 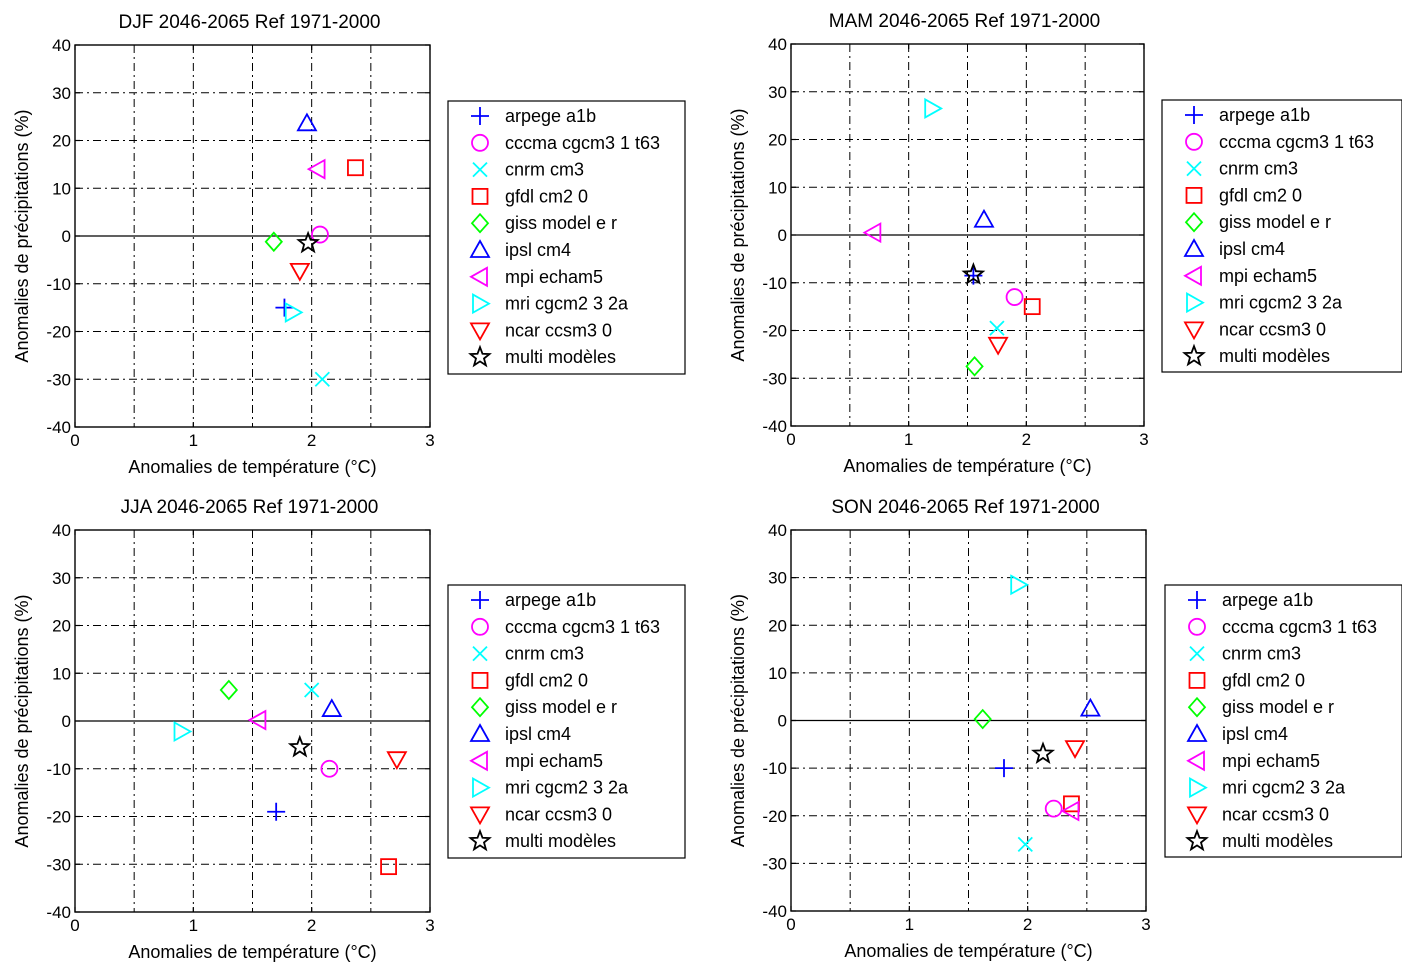 I want to click on chart-title: SON 2046-2065 Ref 1971-2000, so click(x=965, y=507).